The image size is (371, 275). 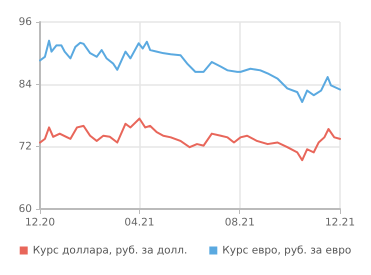 What do you see at coordinates (139, 222) in the screenshot?
I see `x-tick-label: 04.21` at bounding box center [139, 222].